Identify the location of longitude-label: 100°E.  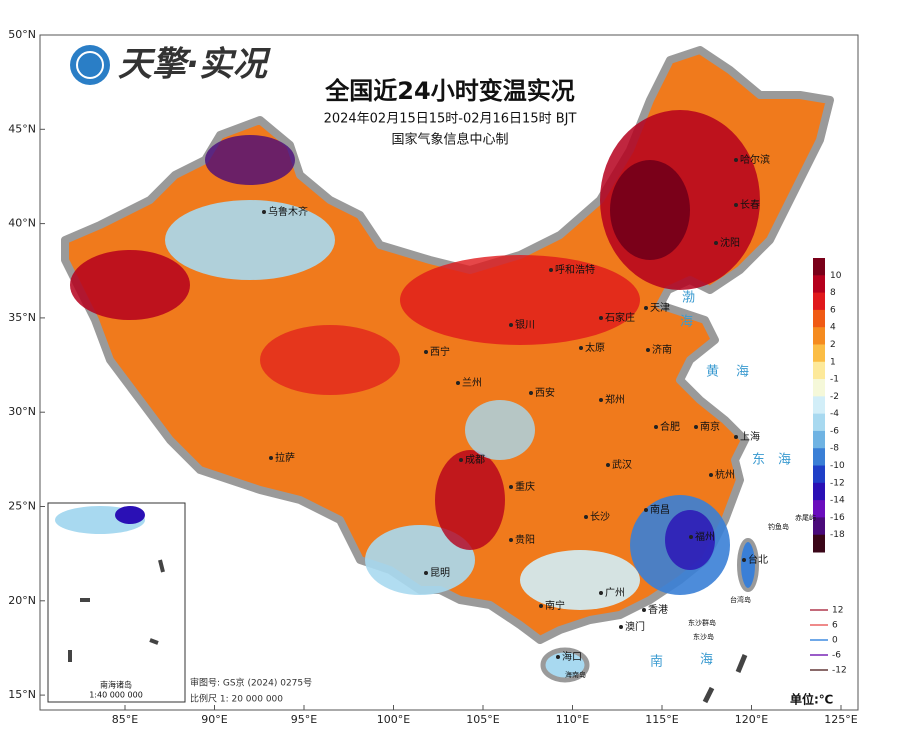
(393, 719).